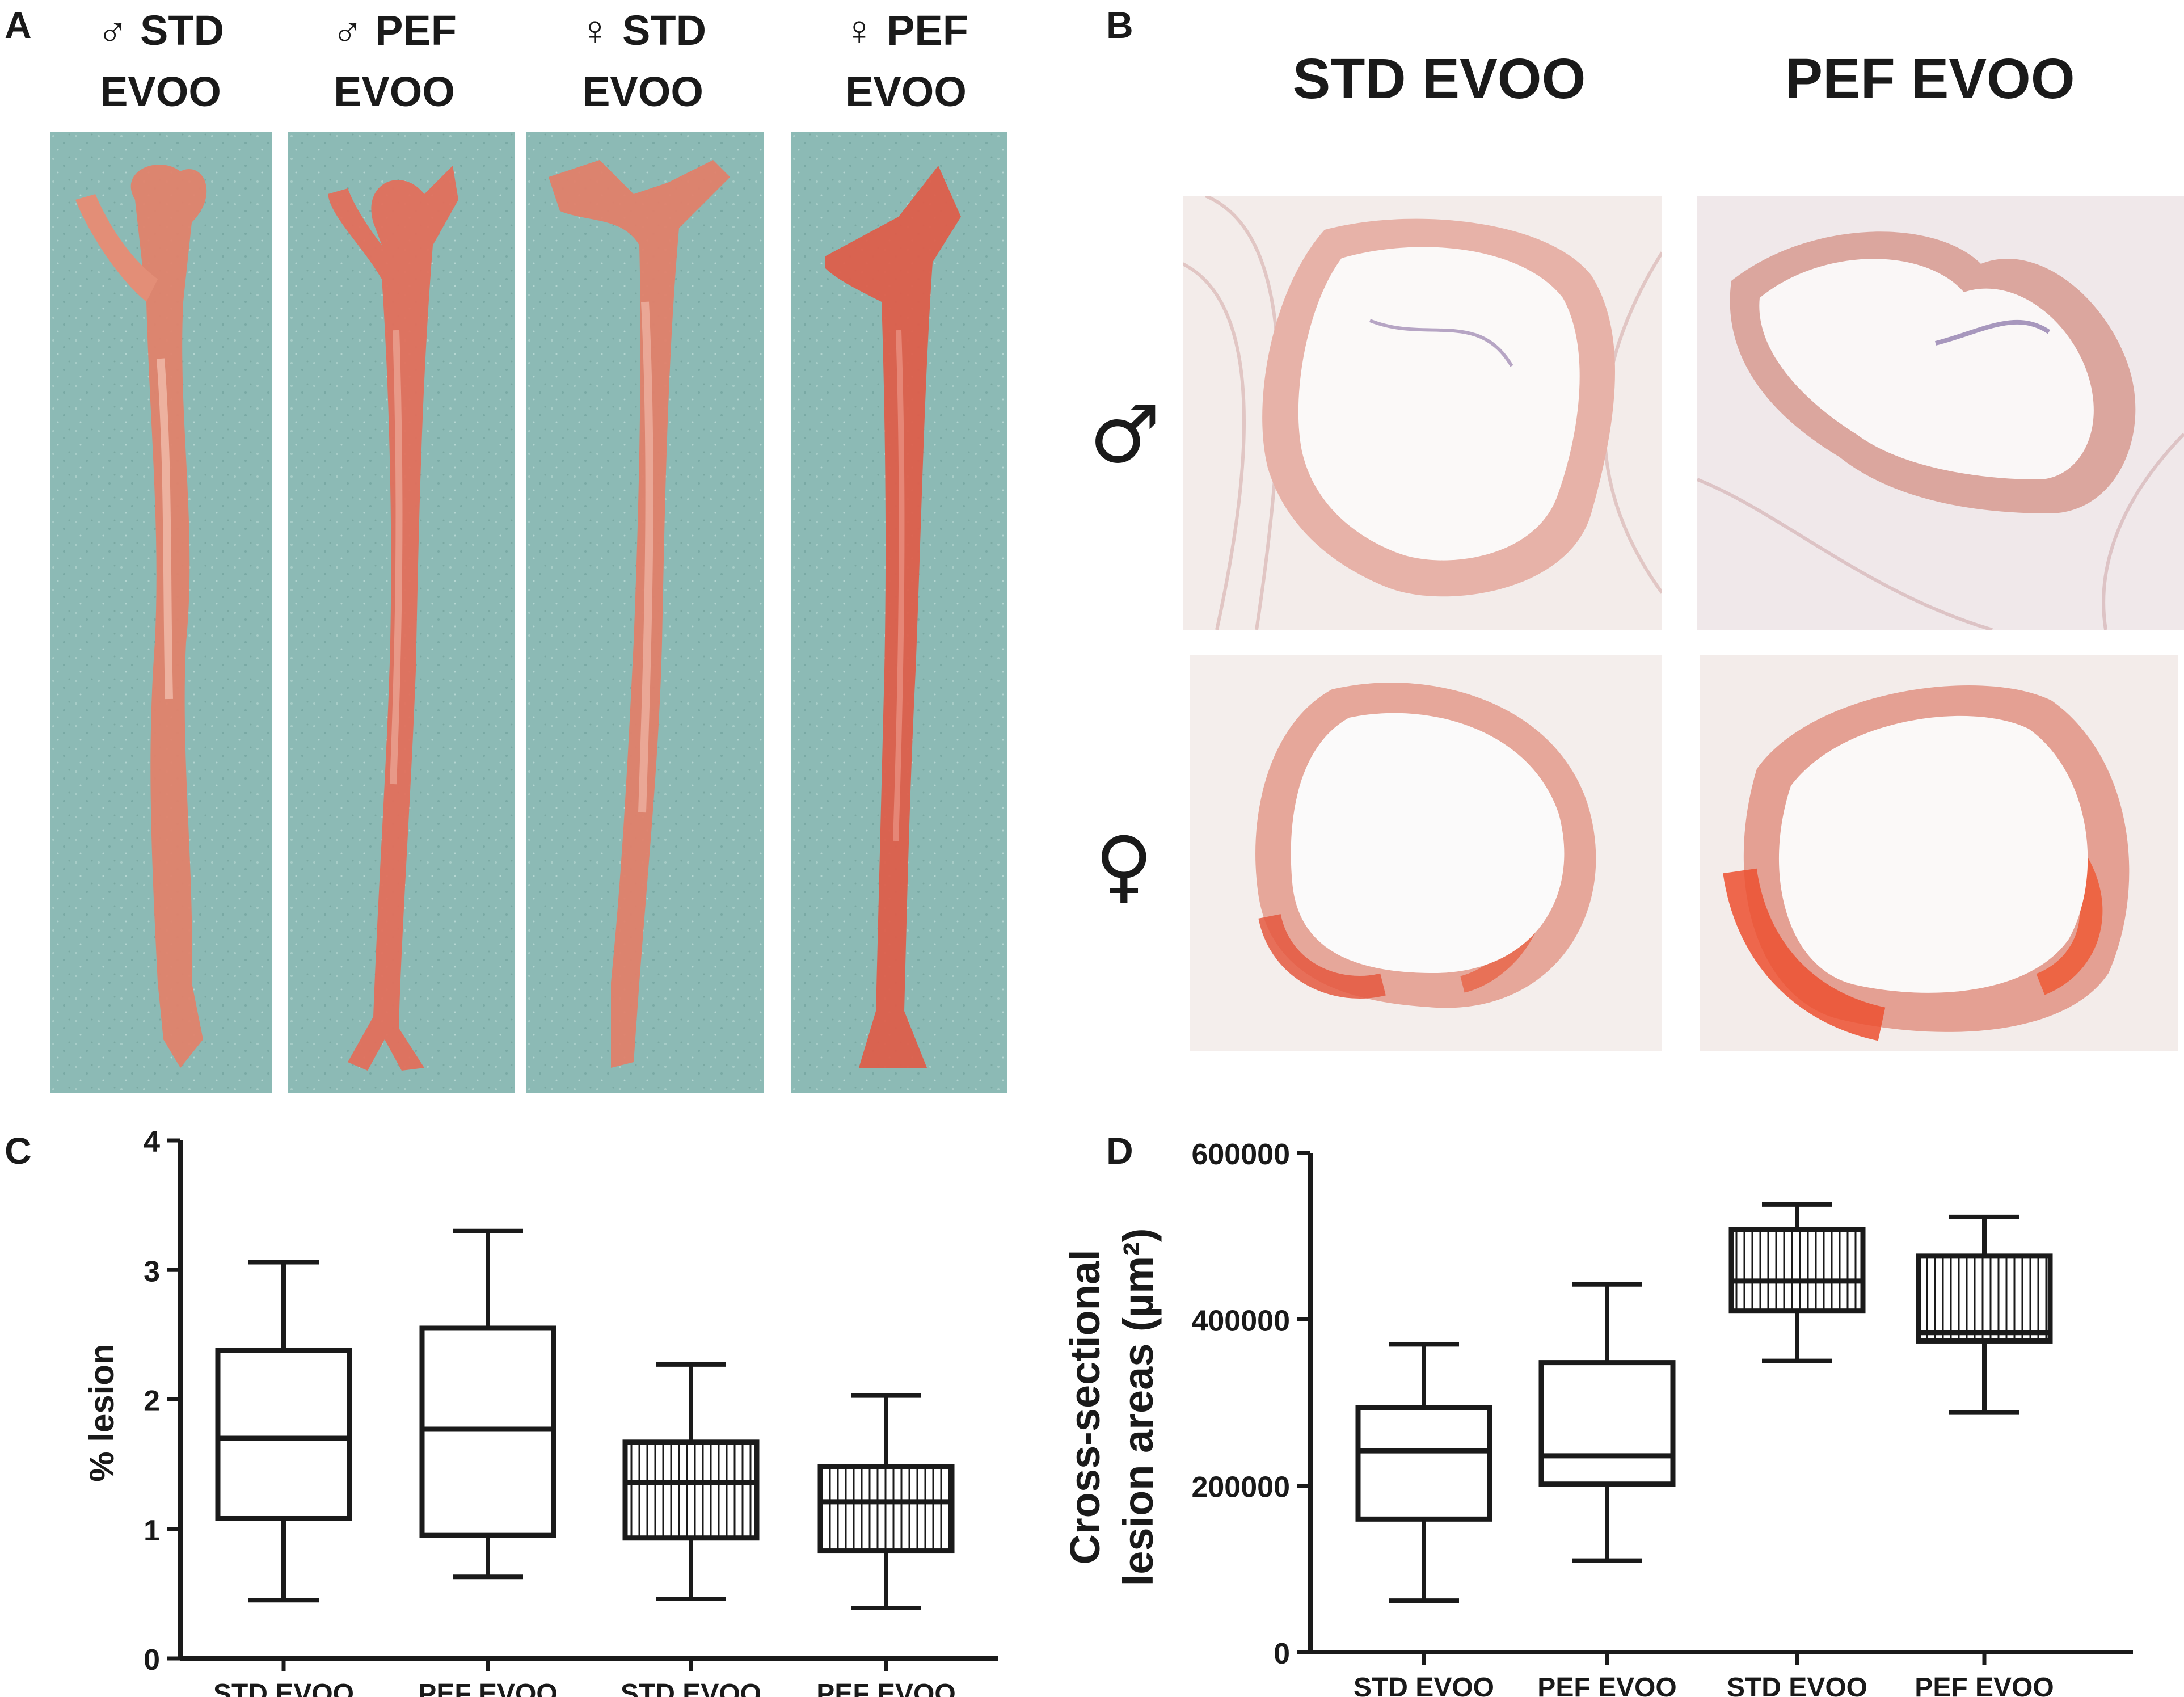 The image size is (2184, 1697). What do you see at coordinates (1930, 79) in the screenshot?
I see `panel-b-col-header-pef: PEF EVOO` at bounding box center [1930, 79].